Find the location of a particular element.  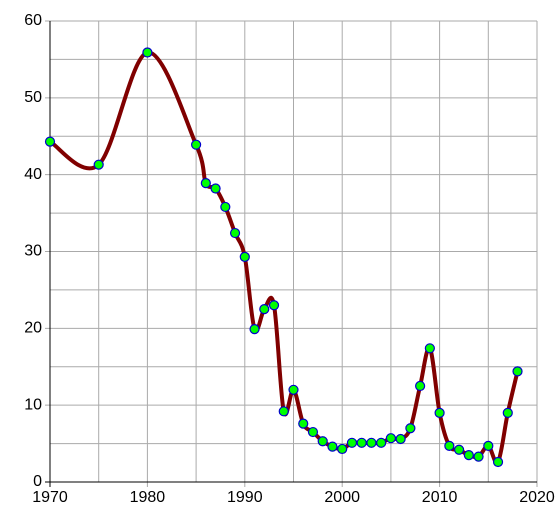

x-tick-label: 2020 is located at coordinates (537, 497).